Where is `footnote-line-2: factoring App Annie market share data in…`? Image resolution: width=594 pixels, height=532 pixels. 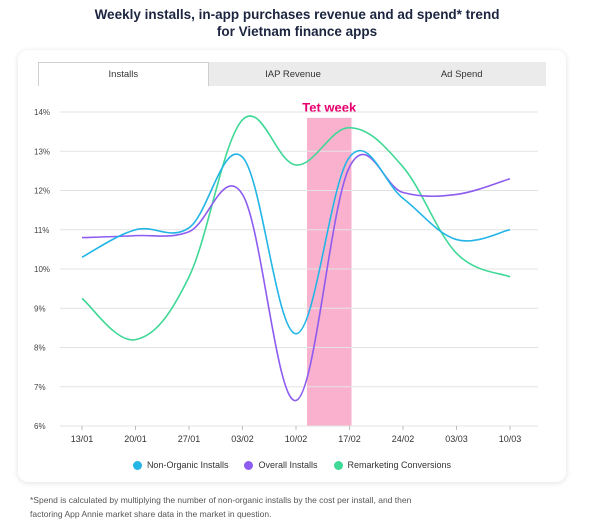 footnote-line-2: factoring App Annie market share data in… is located at coordinates (151, 514).